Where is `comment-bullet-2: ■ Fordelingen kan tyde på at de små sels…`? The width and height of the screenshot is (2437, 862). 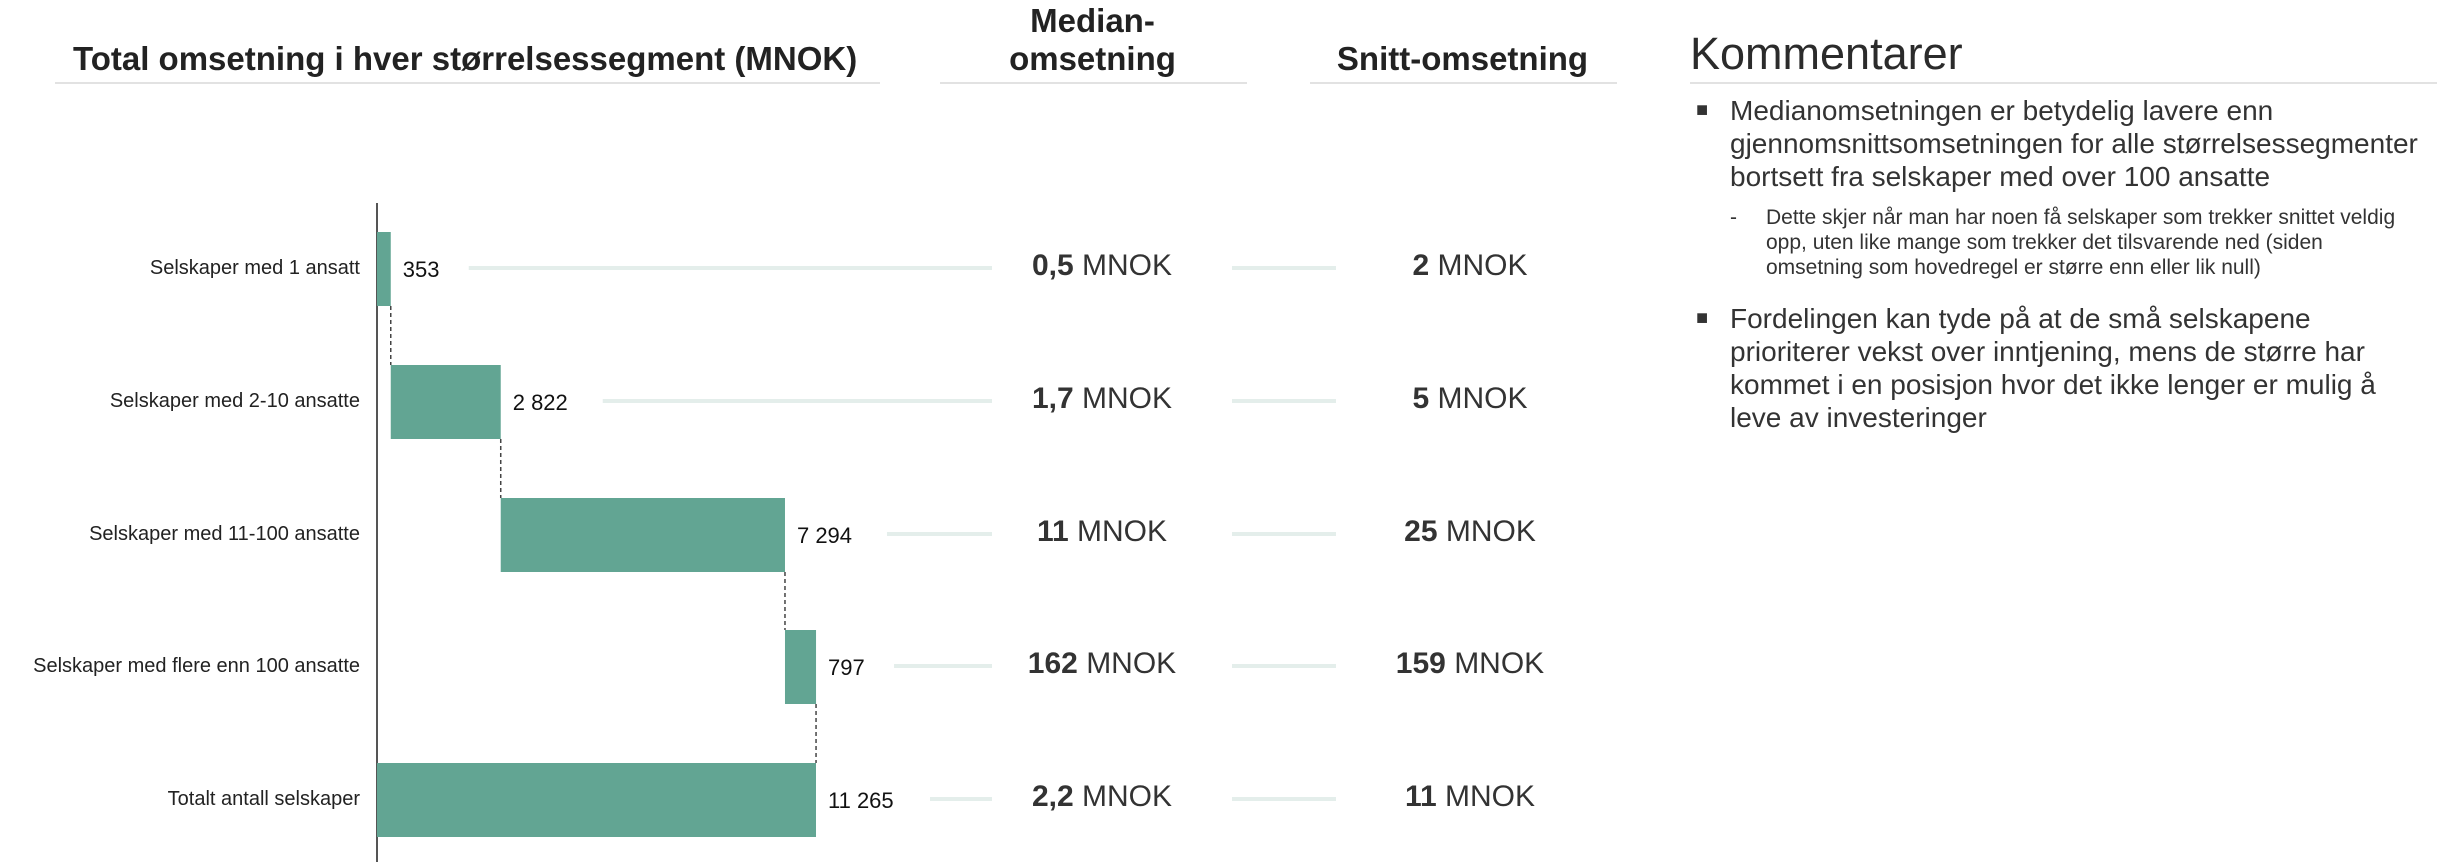
comment-bullet-2: ■ Fordelingen kan tyde på at de små sels… is located at coordinates (2055, 368).